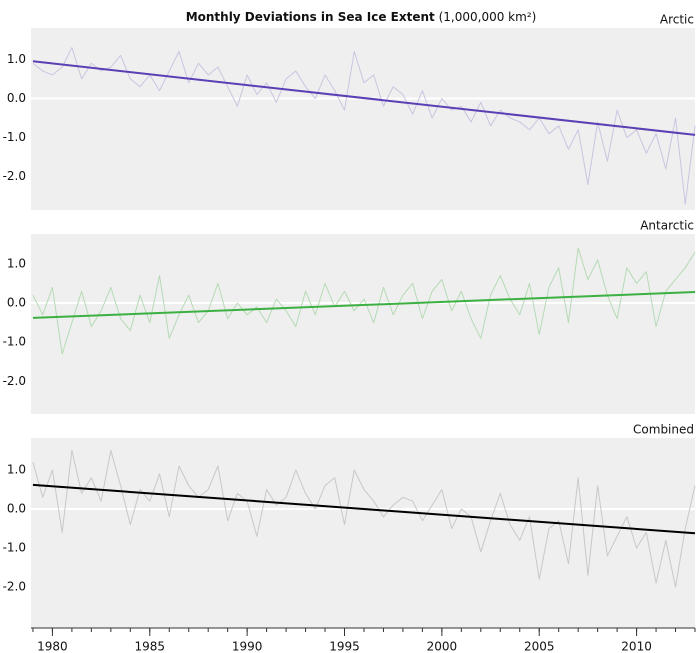 The image size is (700, 653). What do you see at coordinates (667, 226) in the screenshot?
I see `panel-label: Antarctic` at bounding box center [667, 226].